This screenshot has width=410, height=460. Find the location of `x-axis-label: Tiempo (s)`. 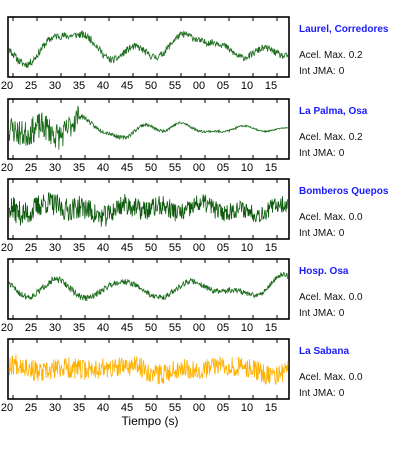

x-axis-label: Tiempo (s) is located at coordinates (150, 421).